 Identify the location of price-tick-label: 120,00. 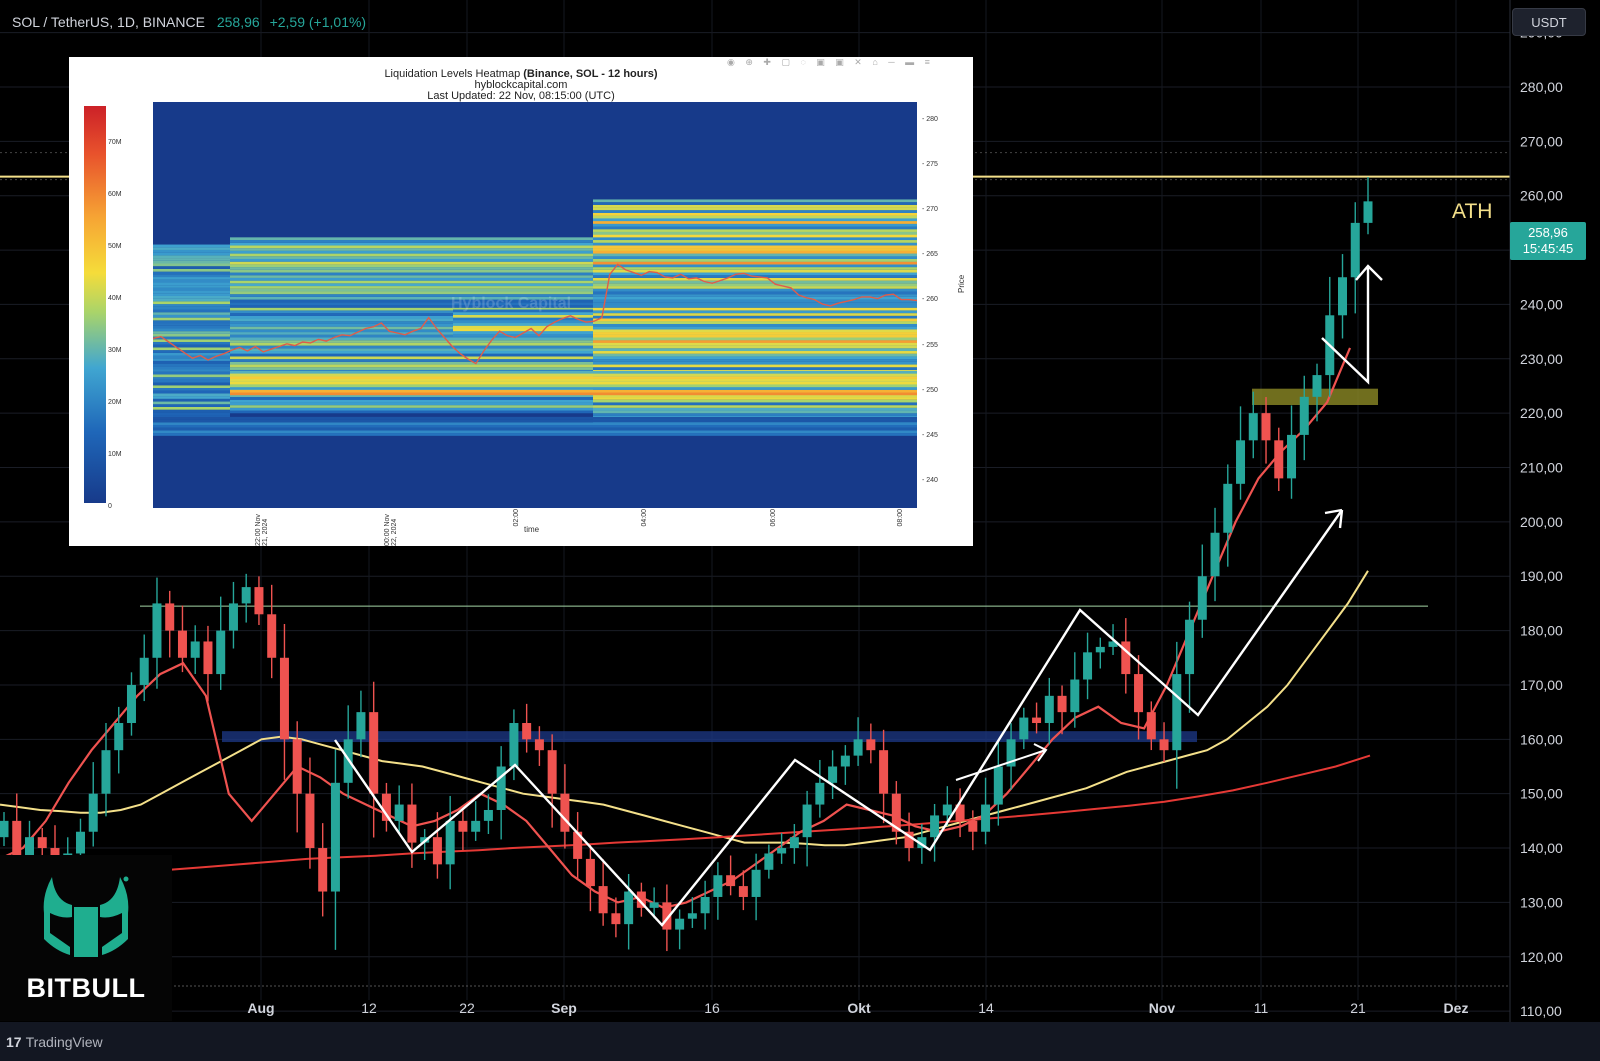
(1541, 957).